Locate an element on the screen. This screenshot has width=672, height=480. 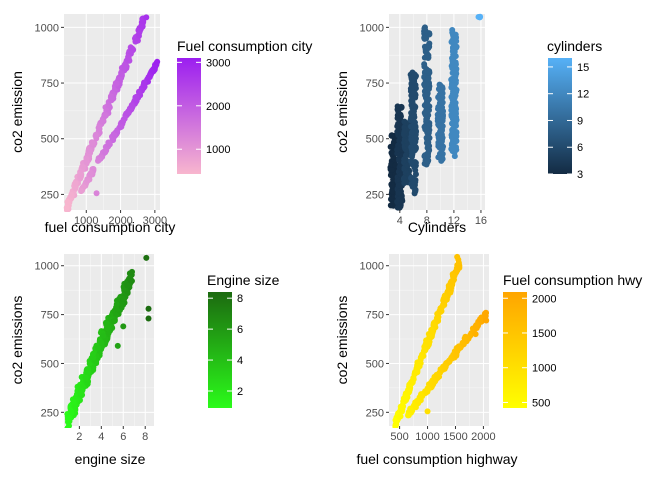
y-axis-title: co2 emission is located at coordinates (17, 112).